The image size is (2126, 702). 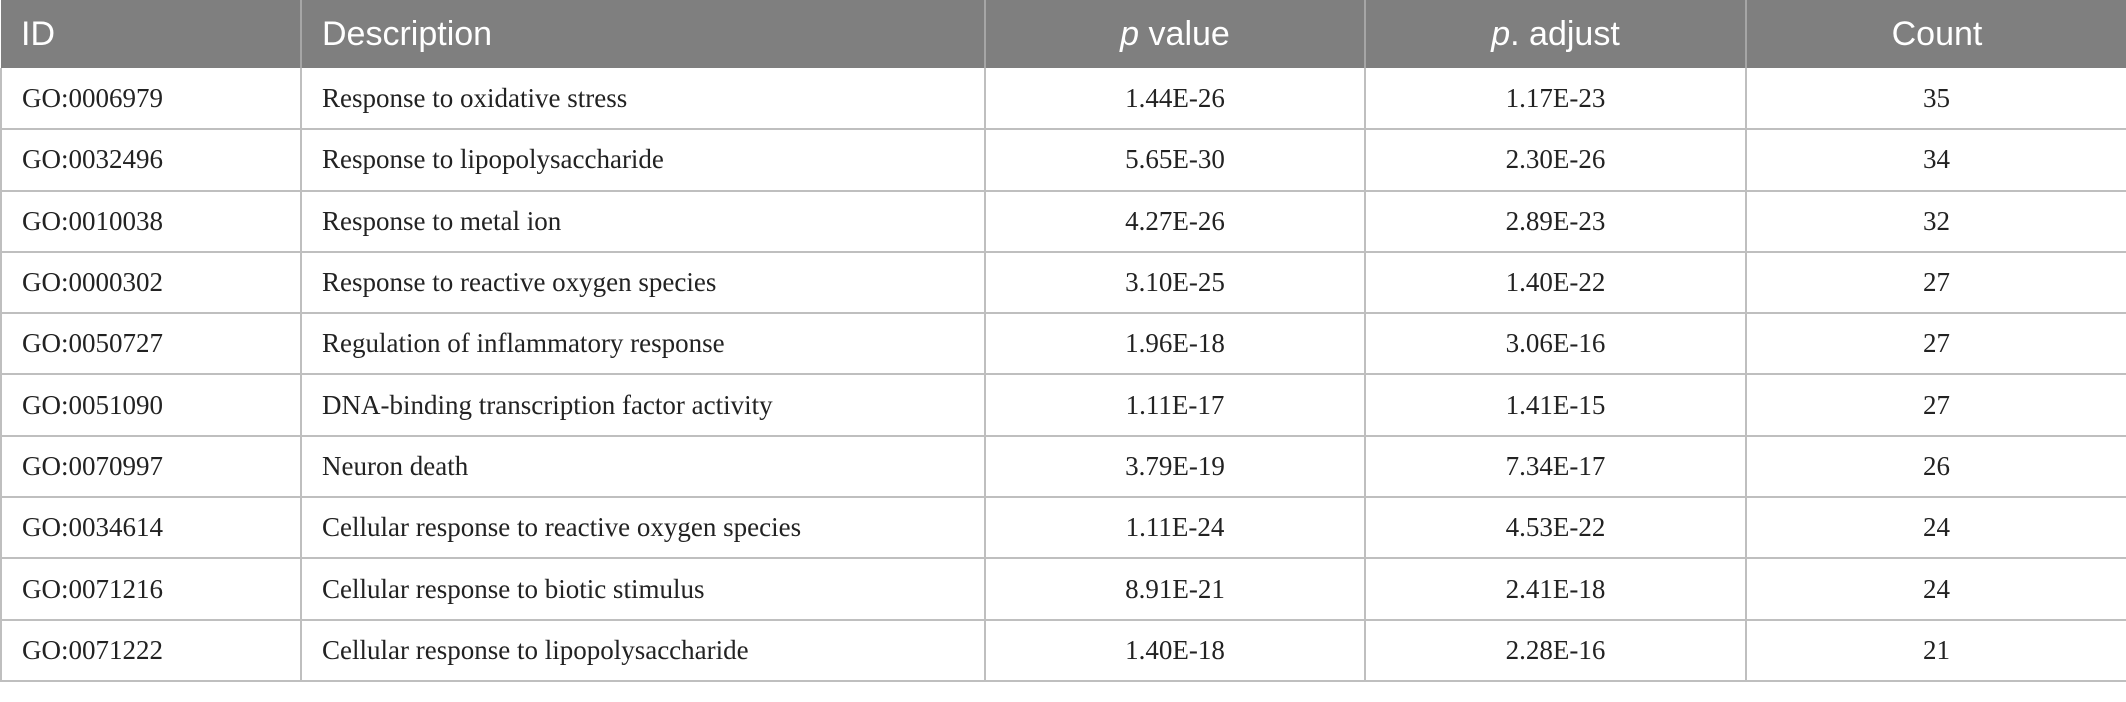 I want to click on cell-p-value: 1.96E-18, so click(x=1174, y=344).